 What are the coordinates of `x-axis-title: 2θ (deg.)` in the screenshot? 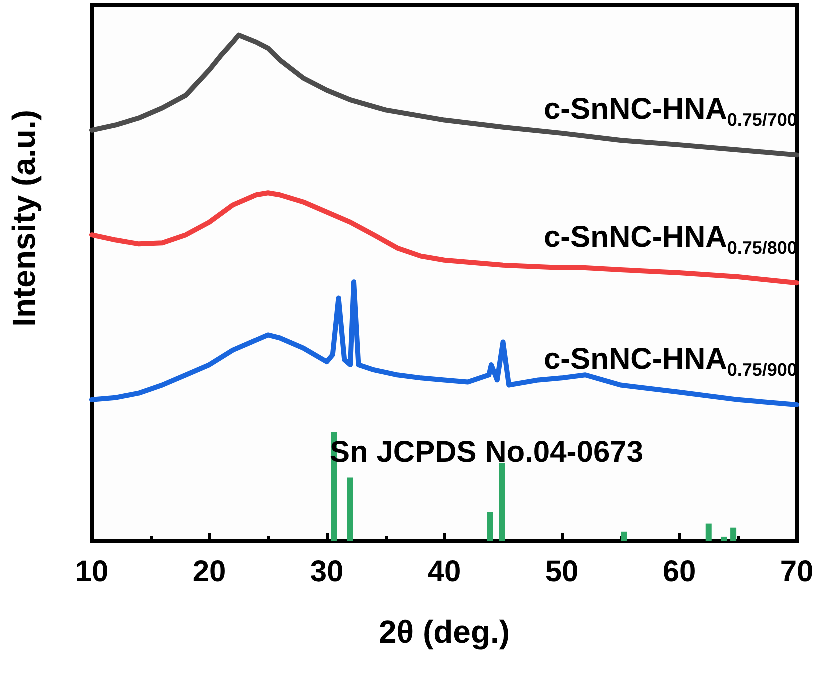 It's located at (444, 632).